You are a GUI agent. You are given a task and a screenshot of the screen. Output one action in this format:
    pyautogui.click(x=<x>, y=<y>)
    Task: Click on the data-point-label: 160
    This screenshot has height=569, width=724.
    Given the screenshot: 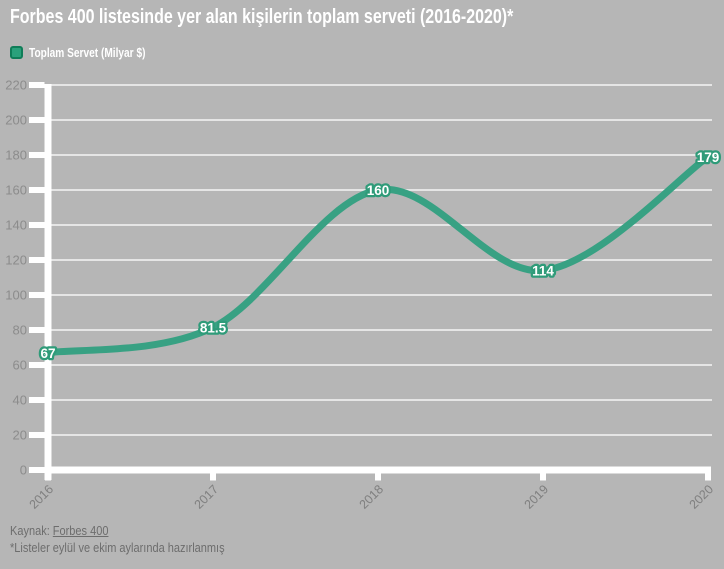 What is the action you would take?
    pyautogui.click(x=378, y=190)
    